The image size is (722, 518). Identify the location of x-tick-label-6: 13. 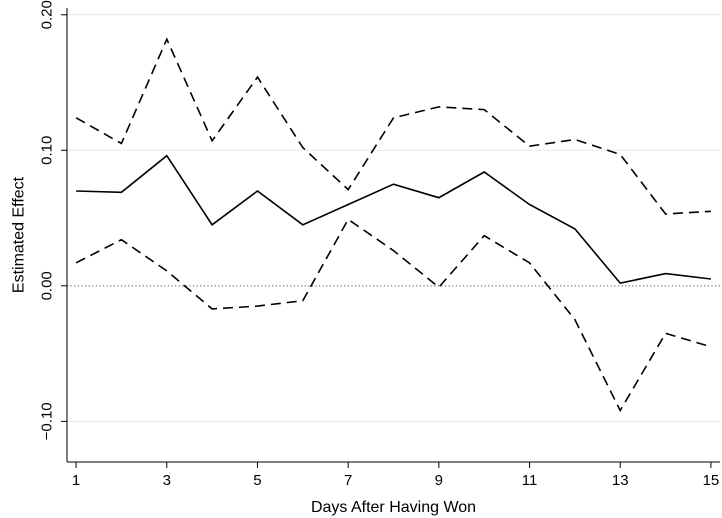
(620, 480).